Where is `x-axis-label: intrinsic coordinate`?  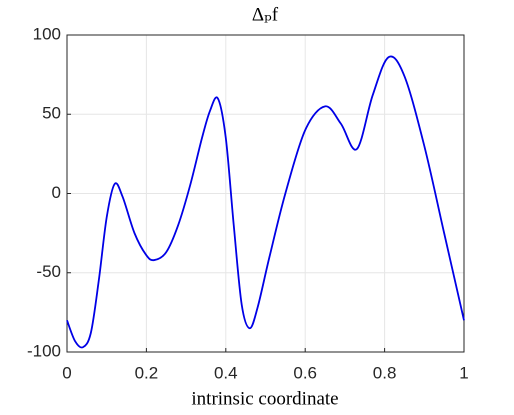
x-axis-label: intrinsic coordinate is located at coordinates (264, 398).